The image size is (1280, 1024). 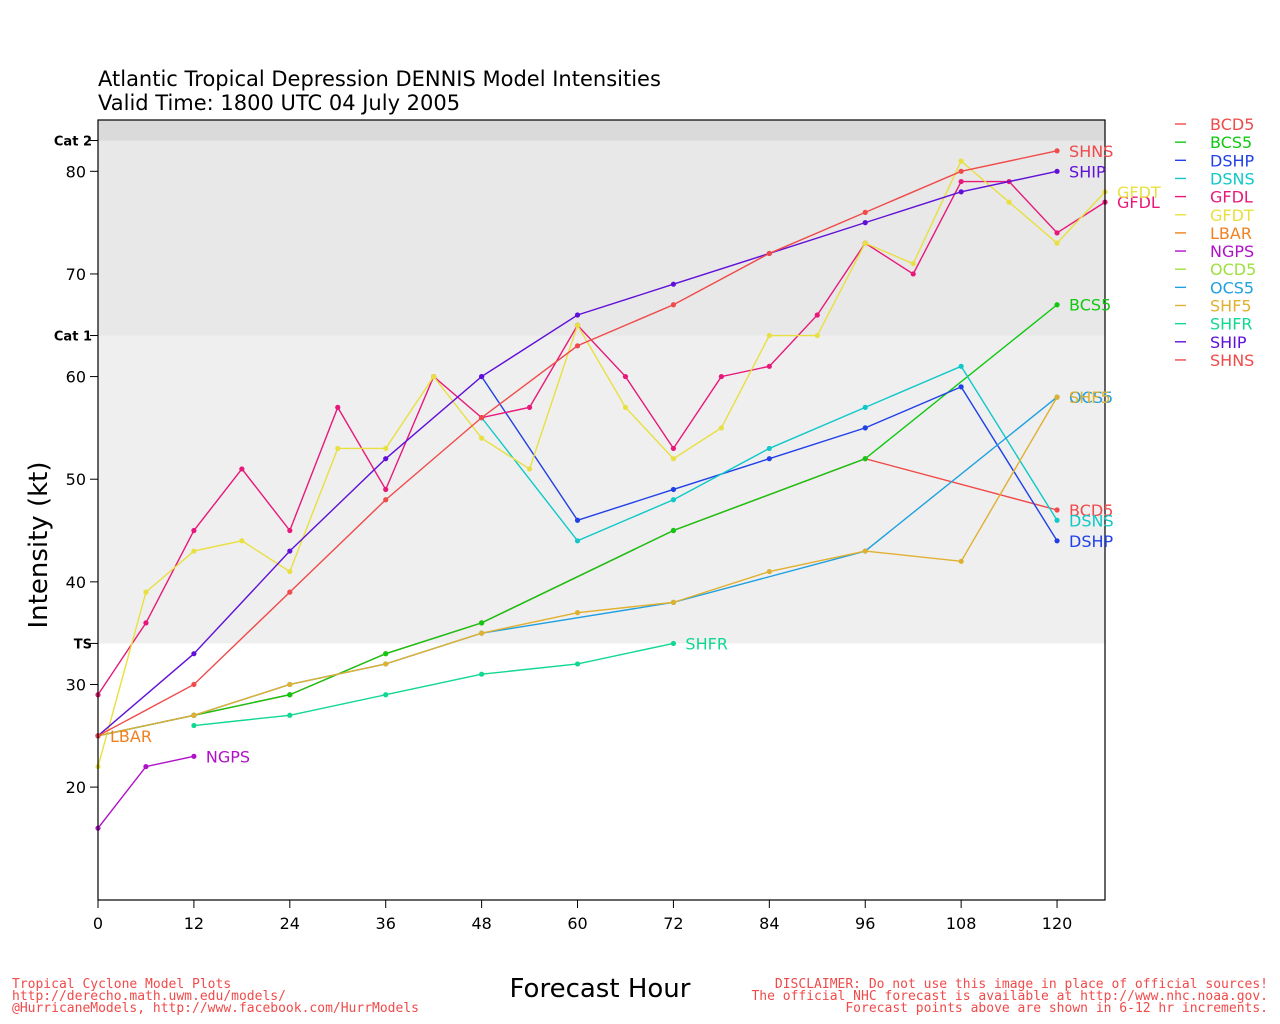 What do you see at coordinates (76, 377) in the screenshot?
I see `y-tick-label: 60` at bounding box center [76, 377].